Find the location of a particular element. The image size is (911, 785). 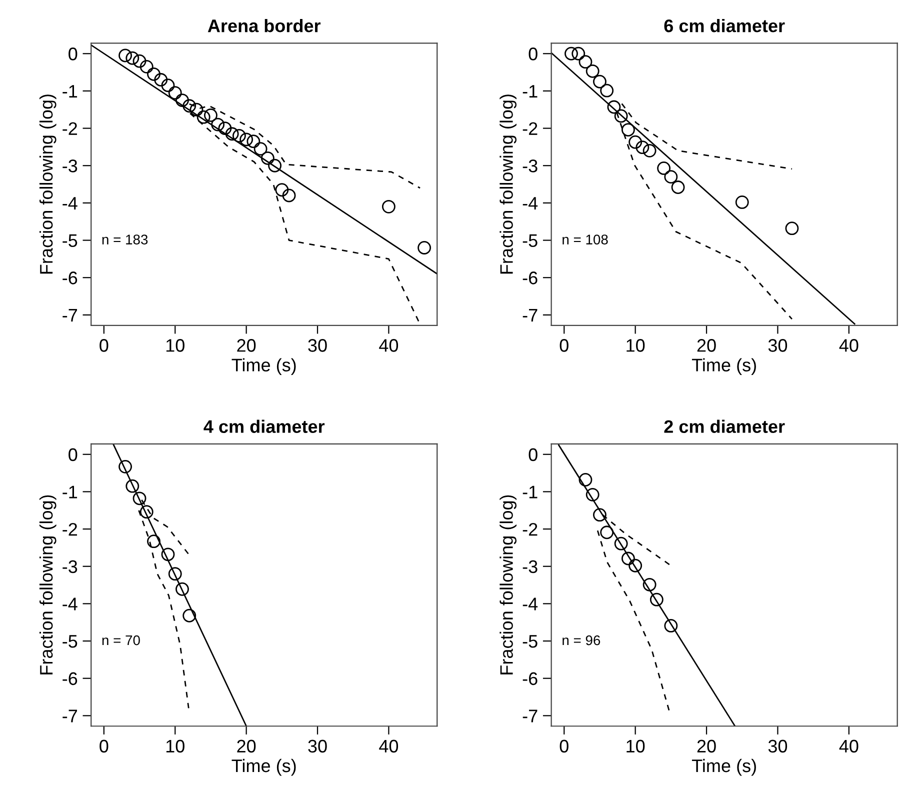

annotation: n = 183 is located at coordinates (125, 239).